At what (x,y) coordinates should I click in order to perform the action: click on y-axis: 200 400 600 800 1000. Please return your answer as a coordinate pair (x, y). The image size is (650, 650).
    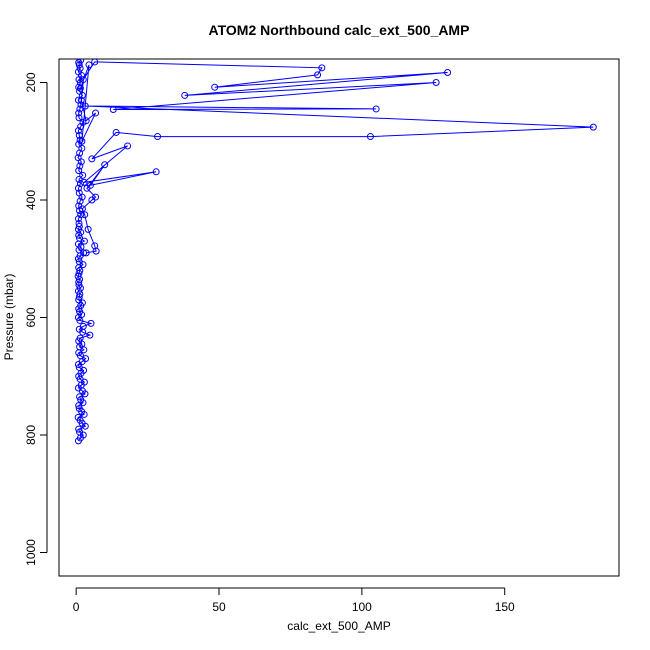
    Looking at the image, I should click on (36, 319).